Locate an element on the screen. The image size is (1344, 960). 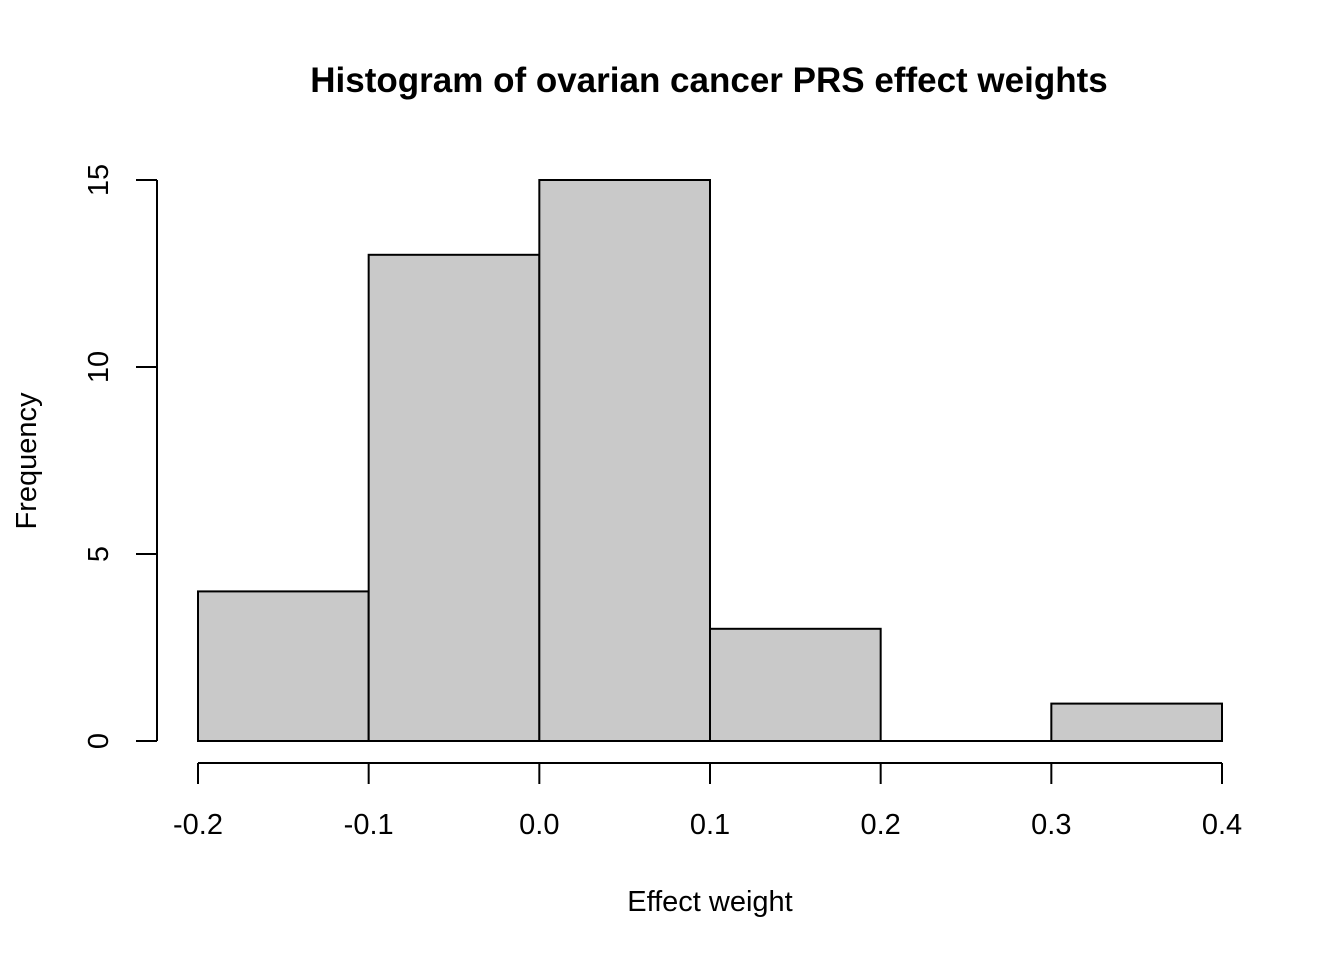
x-tick-label: -0.2 is located at coordinates (198, 825).